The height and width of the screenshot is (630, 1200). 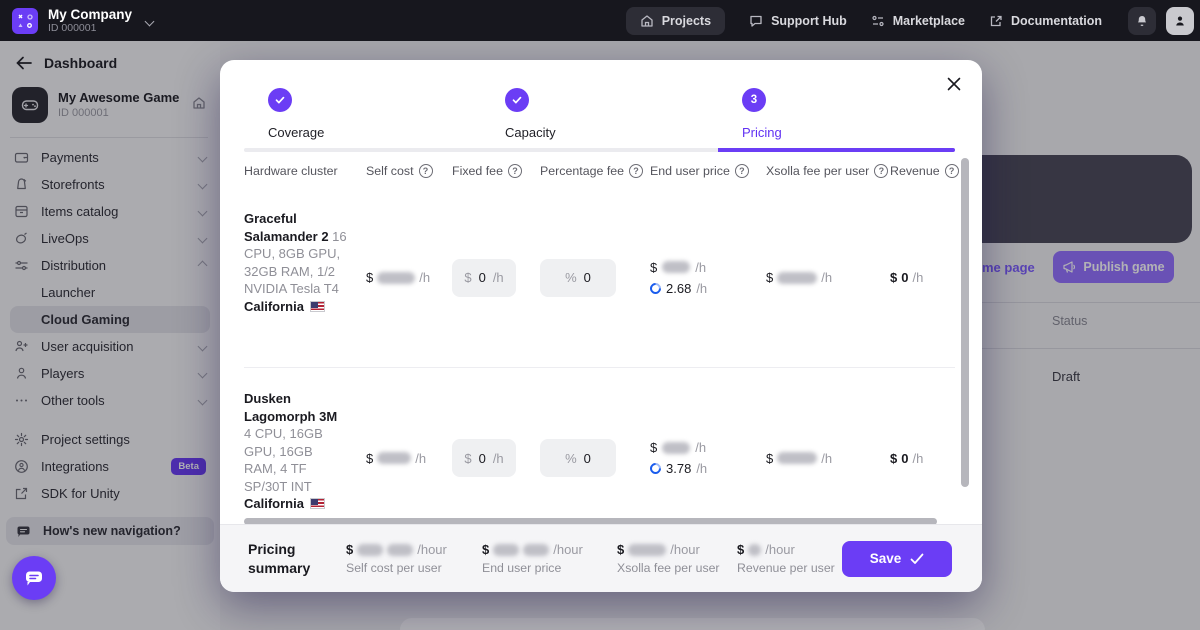 What do you see at coordinates (929, 20) in the screenshot?
I see `marketplace-label: Marketplace` at bounding box center [929, 20].